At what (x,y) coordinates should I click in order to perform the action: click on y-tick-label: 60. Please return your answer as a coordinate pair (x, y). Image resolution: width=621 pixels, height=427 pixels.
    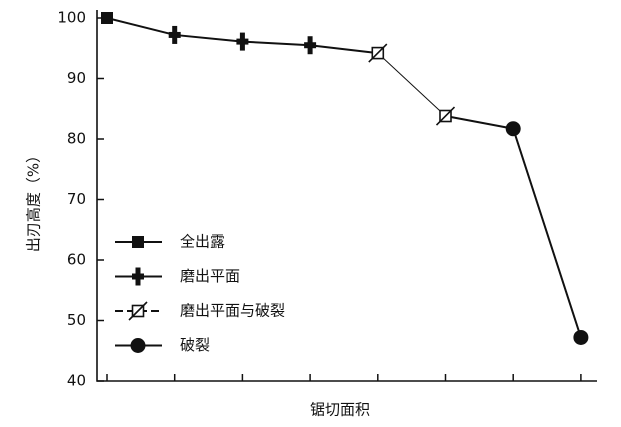
    Looking at the image, I should click on (76, 260).